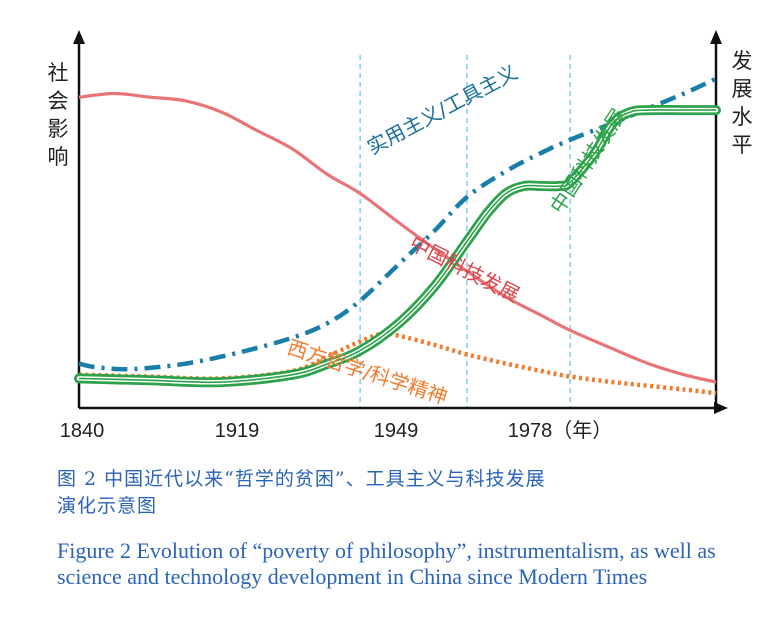 This screenshot has width=783, height=640. I want to click on caption-chinese: 图 2 中国近代以来“哲学的贫困”、工具主义与科技发展 演化示意图, so click(407, 493).